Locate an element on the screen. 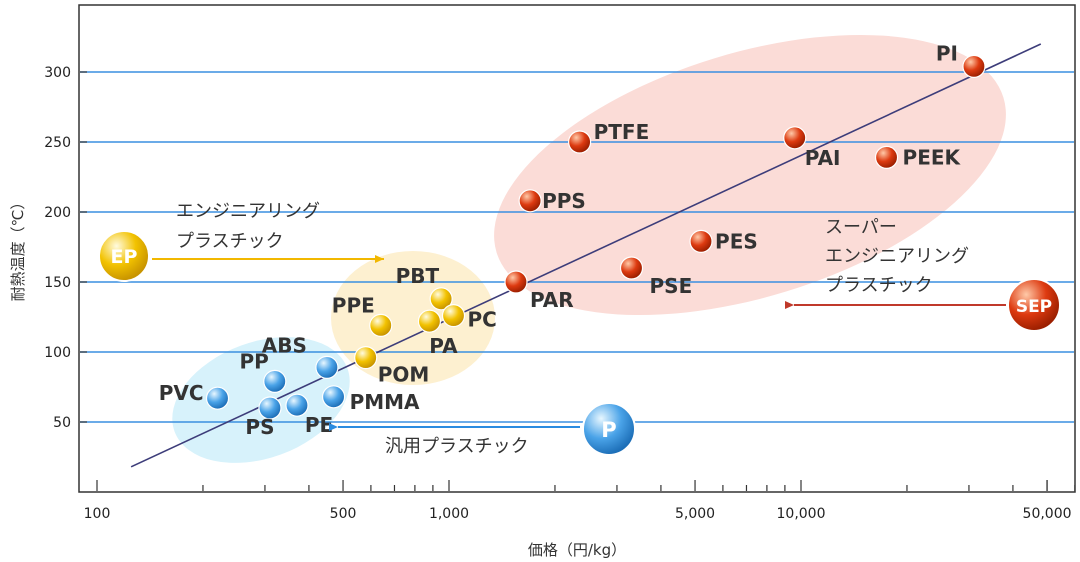  point-label-pp: PP is located at coordinates (253, 361).